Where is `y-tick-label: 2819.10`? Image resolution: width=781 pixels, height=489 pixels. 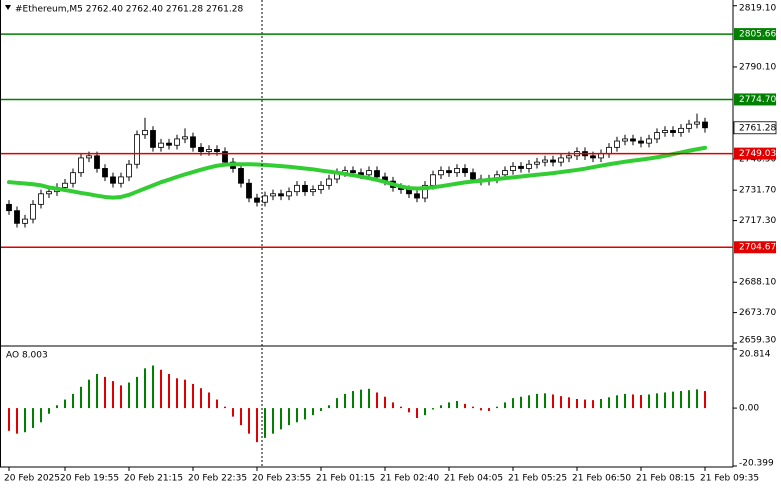
y-tick-label: 2819.10 is located at coordinates (757, 9).